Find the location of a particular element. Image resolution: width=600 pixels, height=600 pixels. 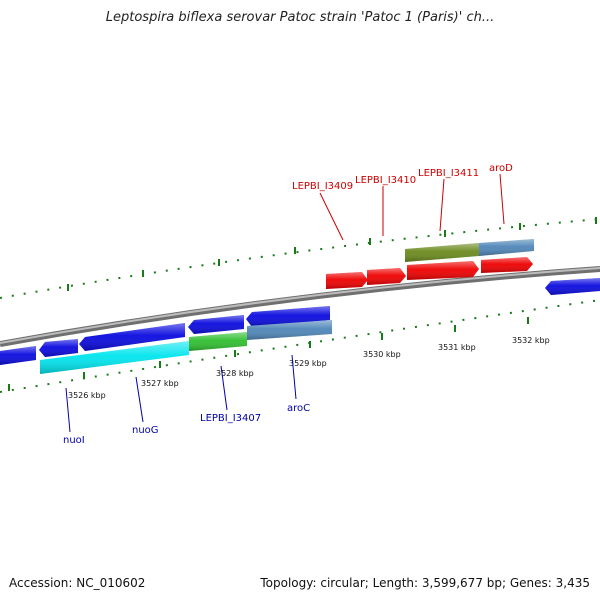

feature-bar-steel is located at coordinates (506, 247).